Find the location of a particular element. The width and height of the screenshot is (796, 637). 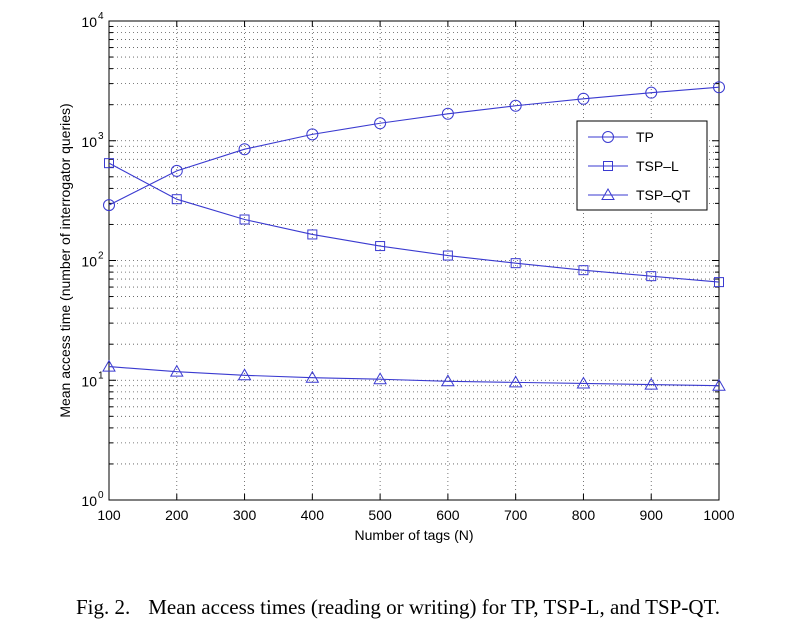

y-tick-label: 10 0 is located at coordinates (92, 499).